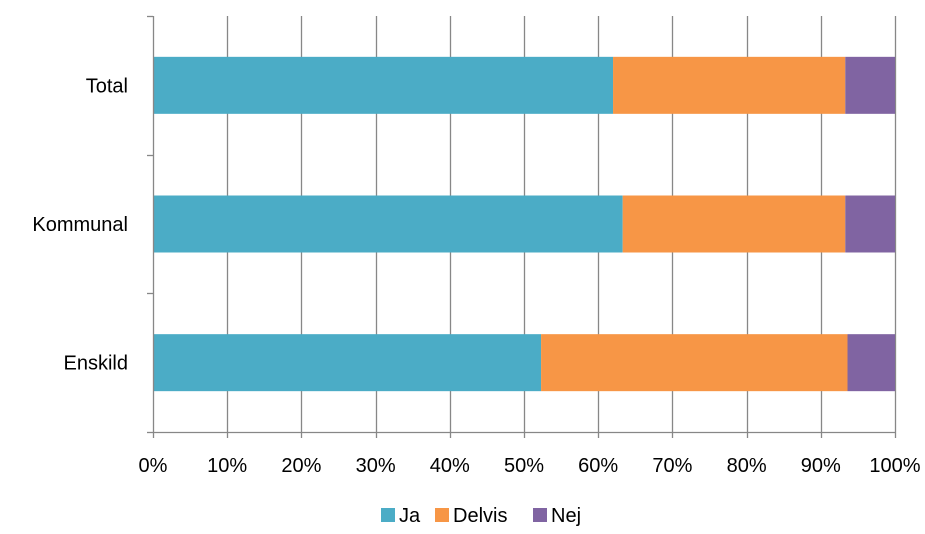  What do you see at coordinates (410, 516) in the screenshot?
I see `legend-label-ja: Ja` at bounding box center [410, 516].